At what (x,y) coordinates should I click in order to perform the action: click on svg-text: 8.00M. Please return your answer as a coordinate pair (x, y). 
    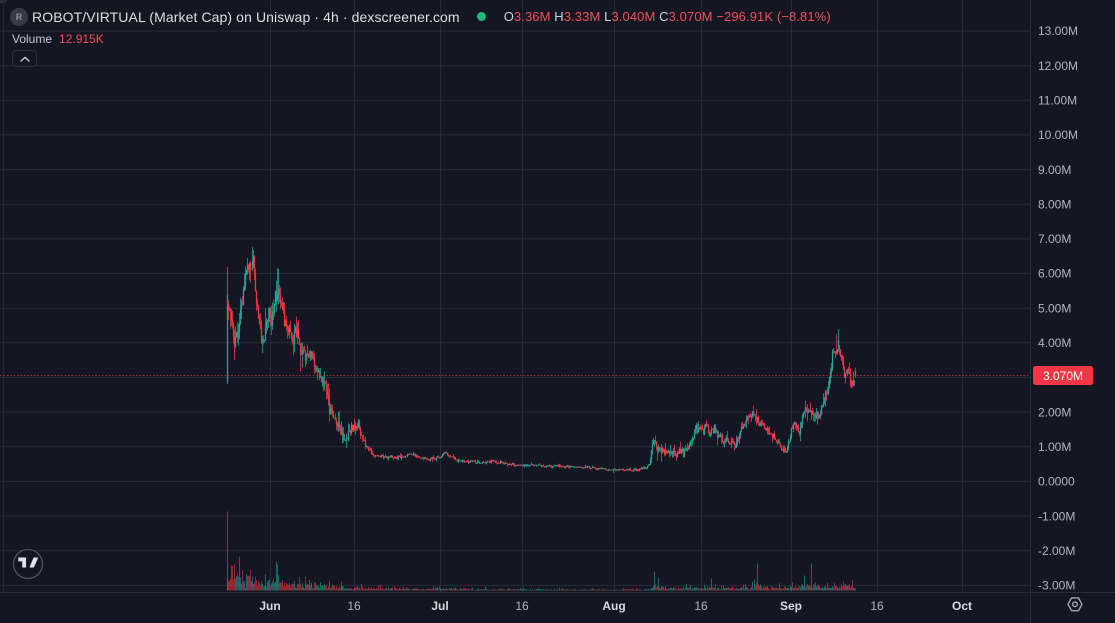
    Looking at the image, I should click on (1054, 204).